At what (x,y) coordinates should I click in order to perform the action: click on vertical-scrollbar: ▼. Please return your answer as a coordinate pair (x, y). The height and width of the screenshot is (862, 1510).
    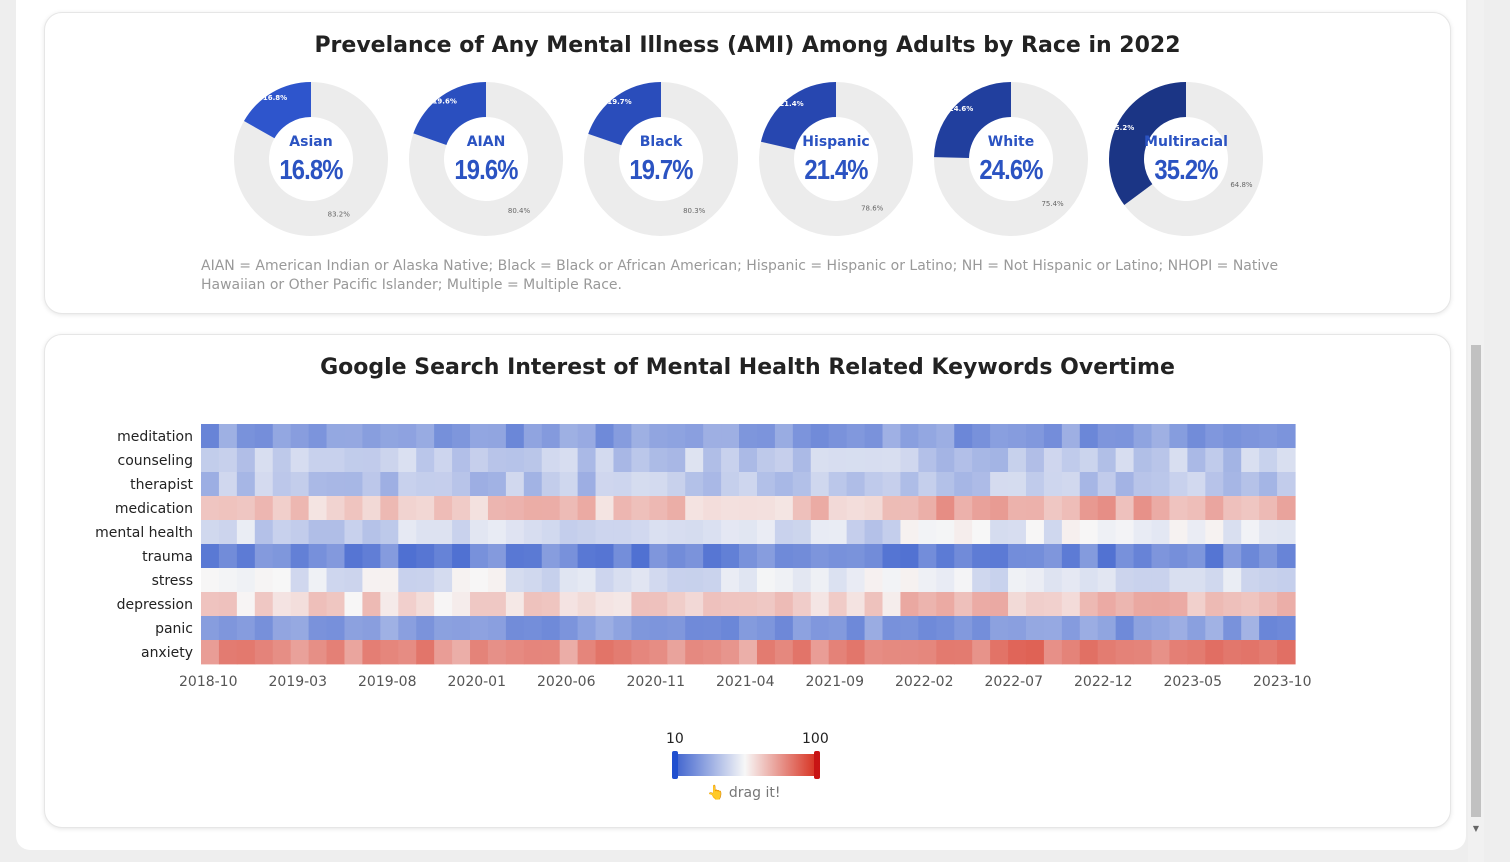
    Looking at the image, I should click on (1476, 431).